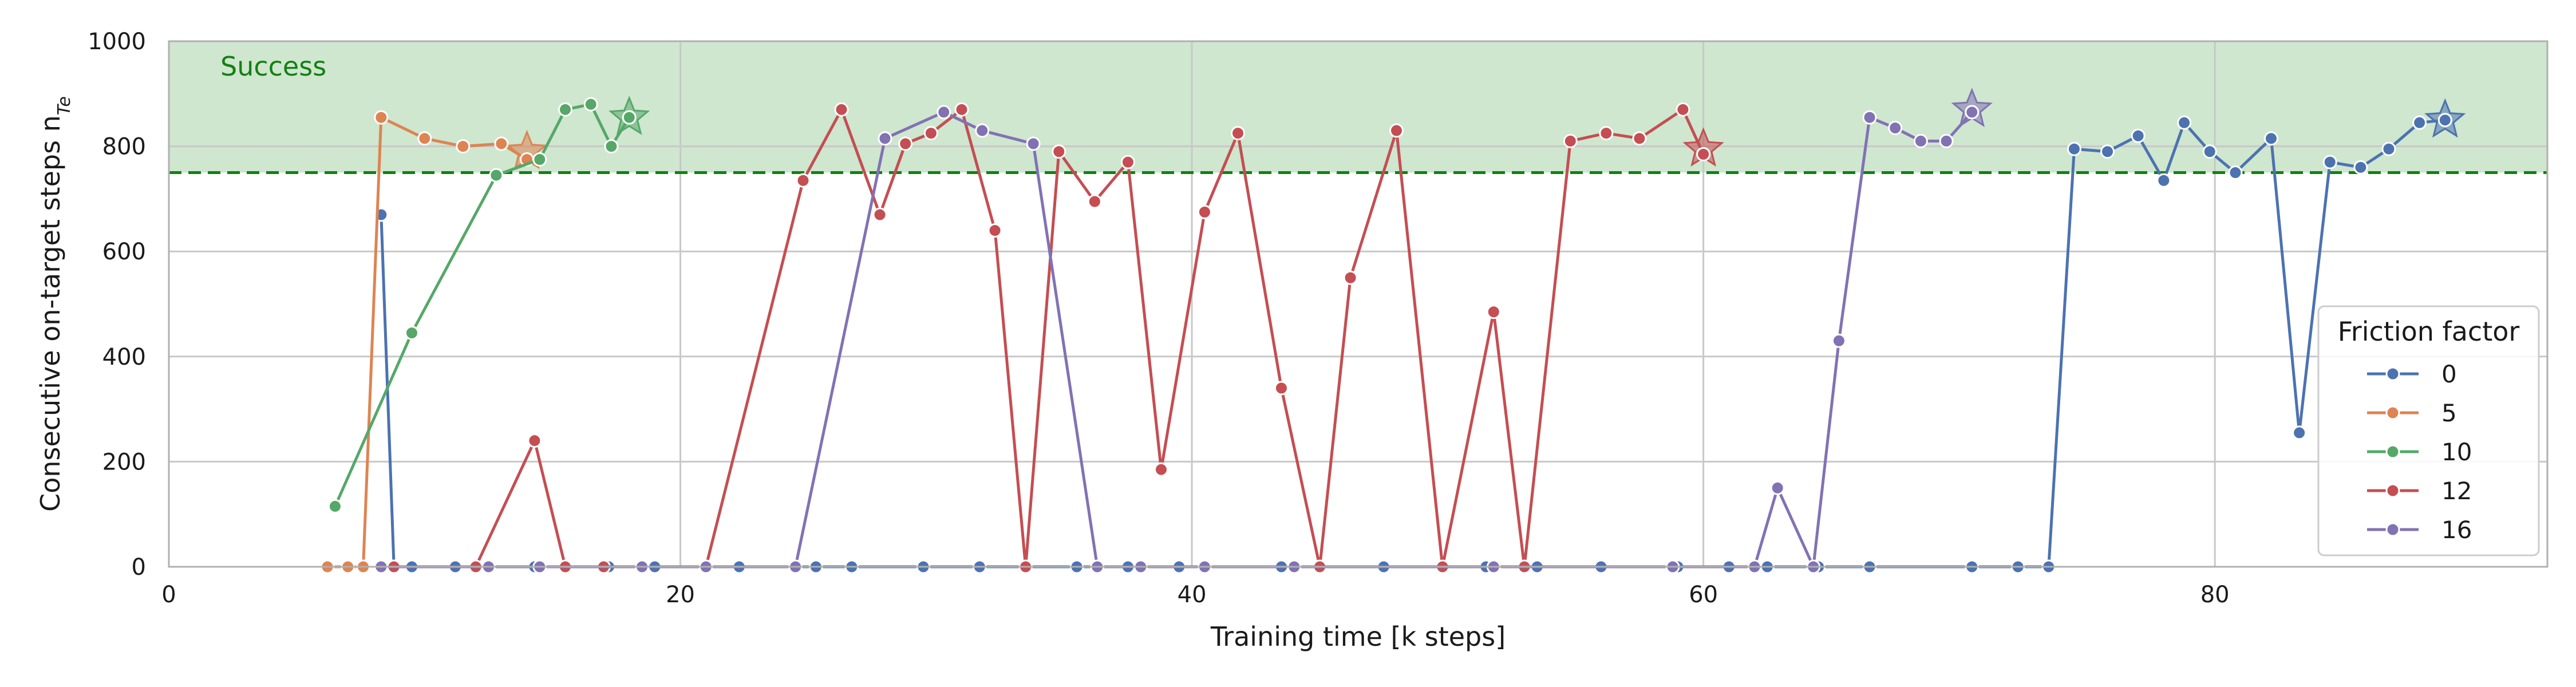 This screenshot has height=687, width=2576. What do you see at coordinates (2449, 374) in the screenshot?
I see `legend-entry-label: 0` at bounding box center [2449, 374].